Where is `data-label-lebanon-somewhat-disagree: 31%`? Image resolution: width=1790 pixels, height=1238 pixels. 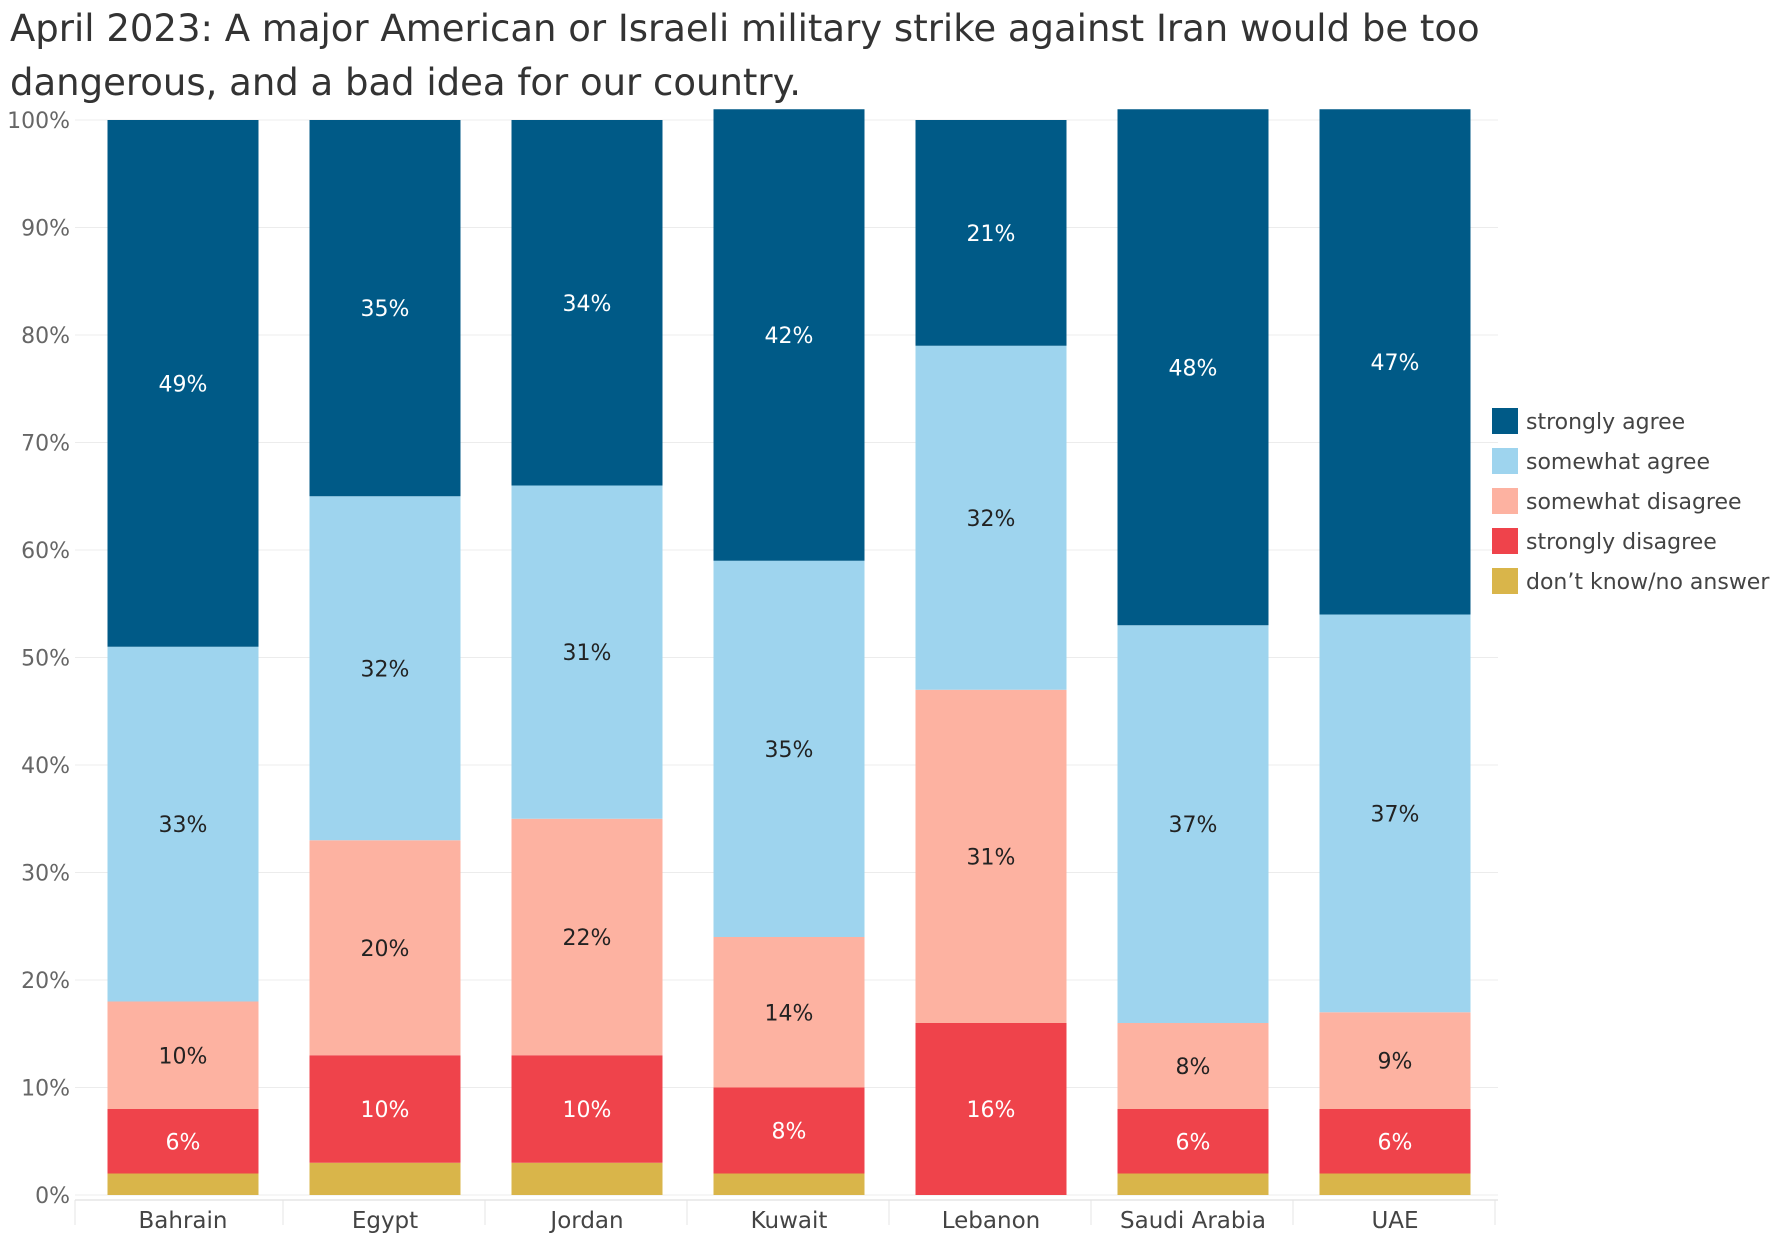 data-label-lebanon-somewhat-disagree: 31% is located at coordinates (991, 857).